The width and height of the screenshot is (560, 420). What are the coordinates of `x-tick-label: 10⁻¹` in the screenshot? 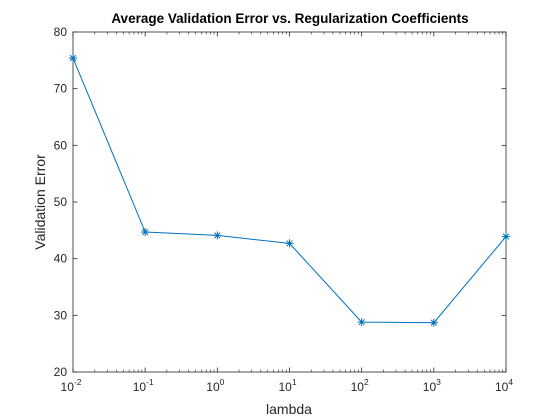 It's located at (143, 385).